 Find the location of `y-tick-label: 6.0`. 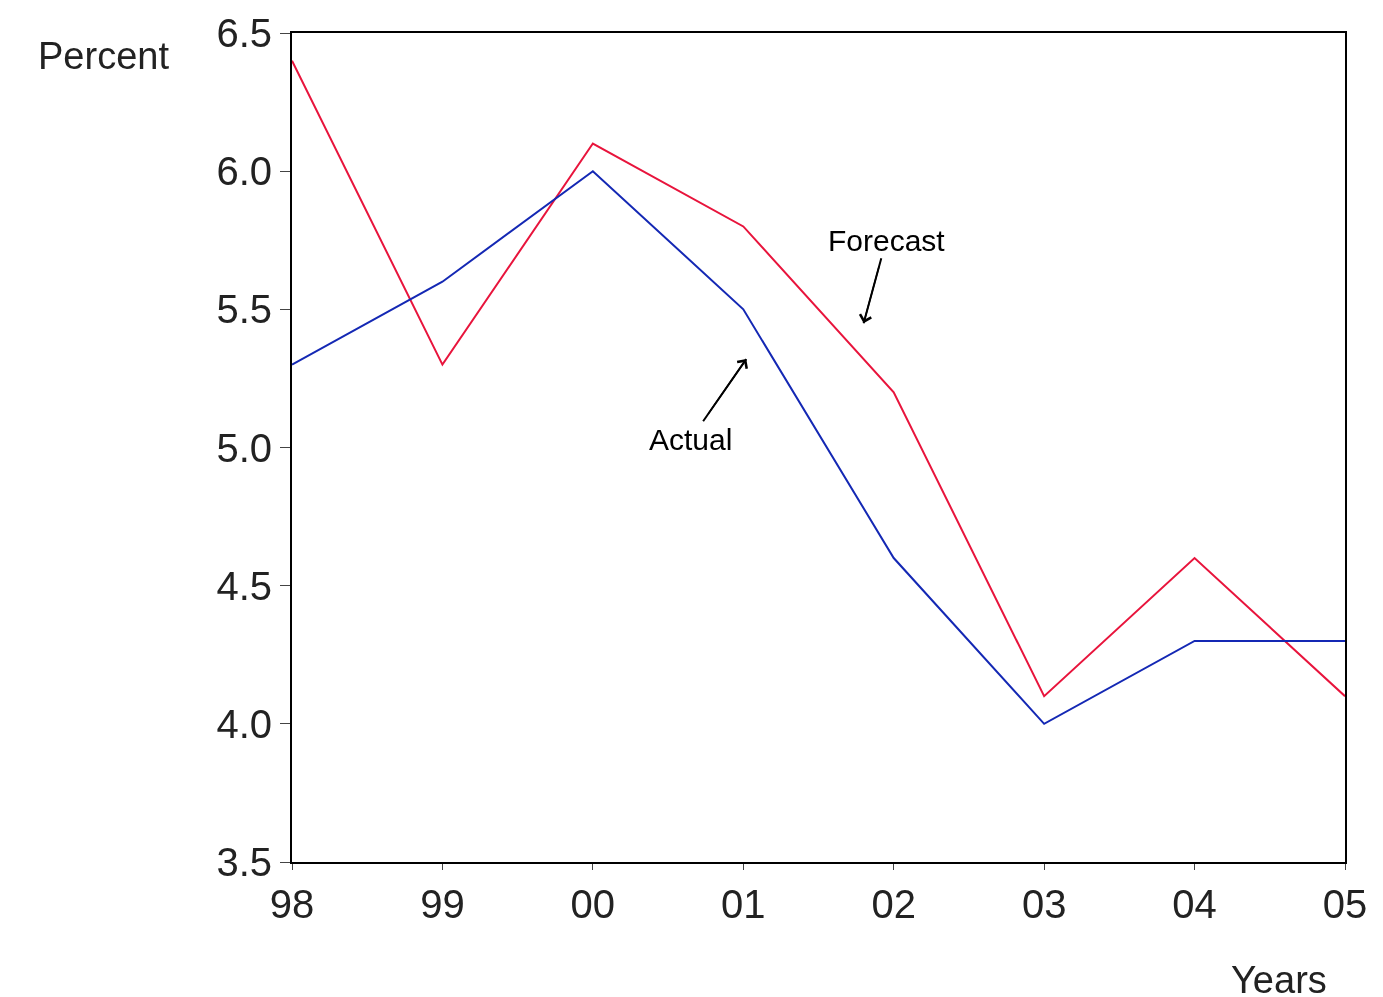

y-tick-label: 6.0 is located at coordinates (244, 171).